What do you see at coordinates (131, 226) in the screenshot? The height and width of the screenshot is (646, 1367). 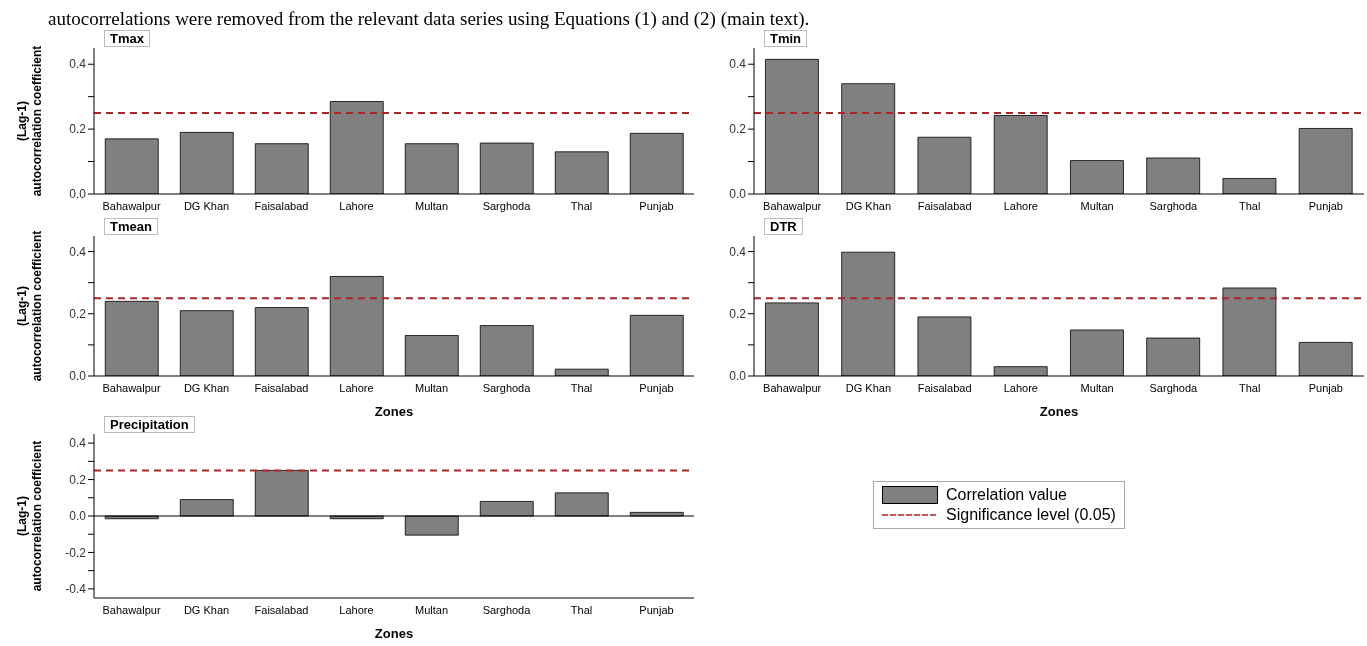 I see `chart-title: Tmean` at bounding box center [131, 226].